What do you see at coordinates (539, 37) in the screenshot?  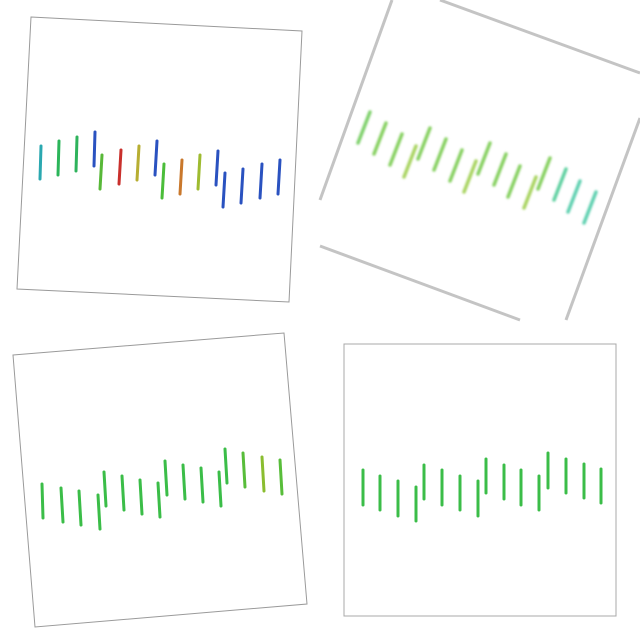 I see `panel-top-right-edge-top2` at bounding box center [539, 37].